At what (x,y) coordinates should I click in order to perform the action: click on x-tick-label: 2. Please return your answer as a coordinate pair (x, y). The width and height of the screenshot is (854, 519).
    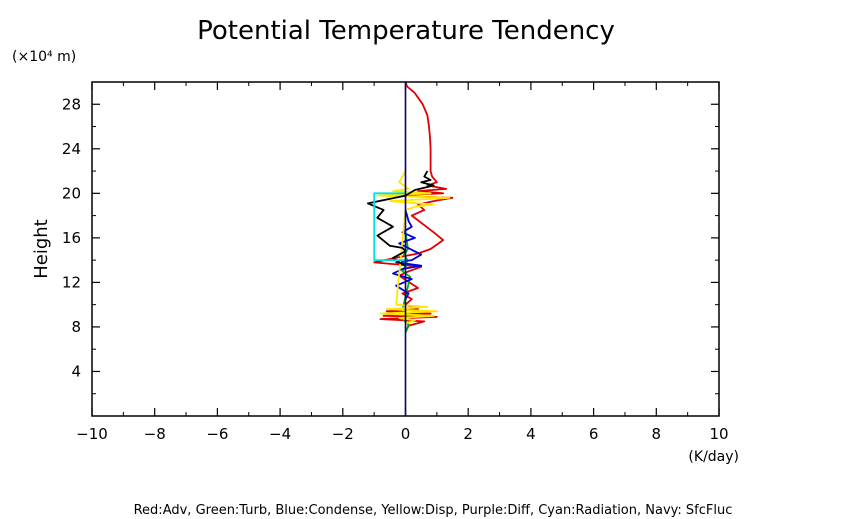
    Looking at the image, I should click on (468, 434).